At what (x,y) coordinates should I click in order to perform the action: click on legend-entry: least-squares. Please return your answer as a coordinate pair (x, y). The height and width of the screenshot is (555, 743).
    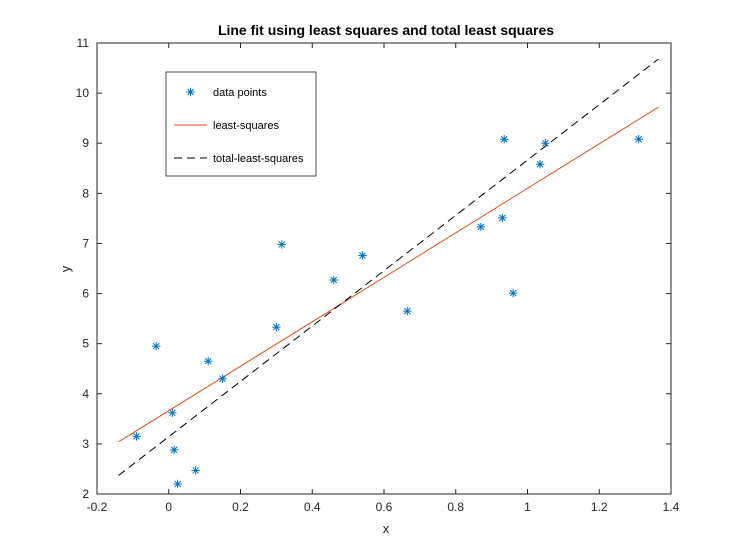
    Looking at the image, I should click on (227, 126).